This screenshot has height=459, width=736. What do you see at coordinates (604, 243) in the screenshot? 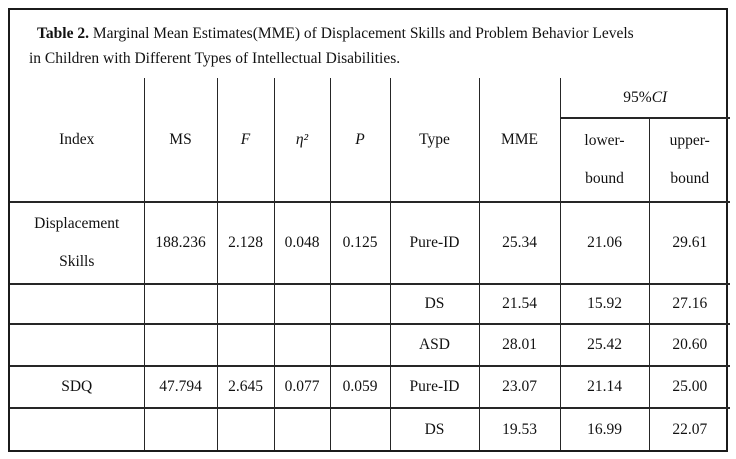
I see `cell-lower: 21.06` at bounding box center [604, 243].